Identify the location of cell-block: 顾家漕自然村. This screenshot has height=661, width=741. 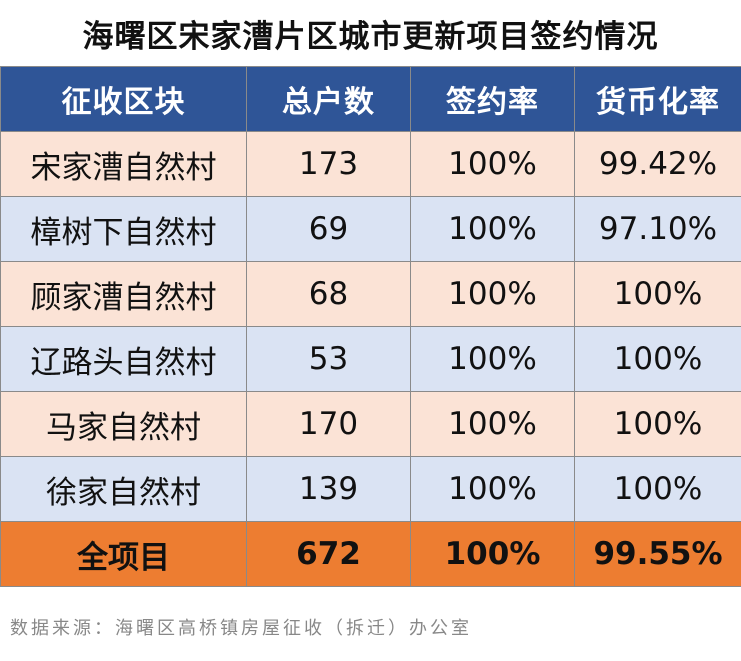
(123, 294).